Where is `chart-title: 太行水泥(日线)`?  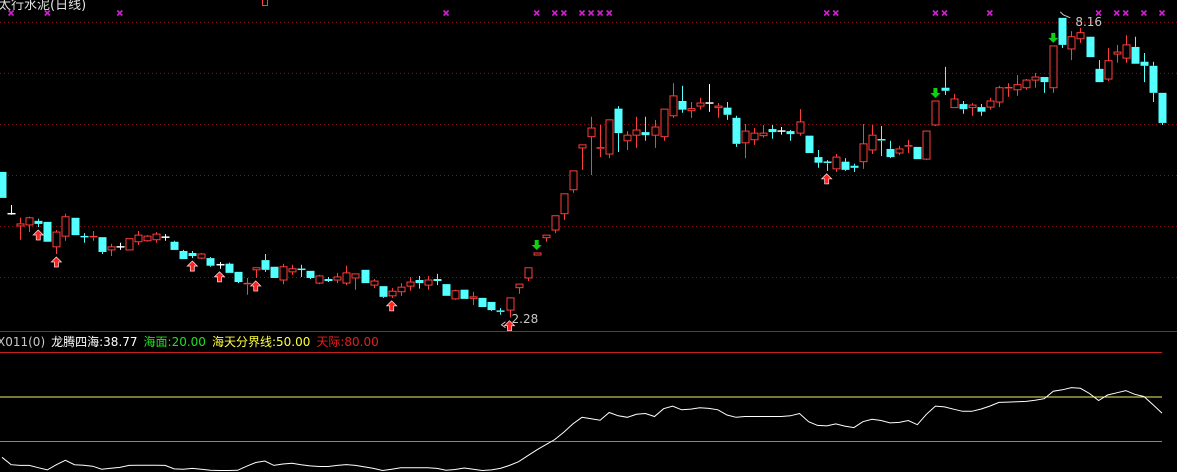 chart-title: 太行水泥(日线) is located at coordinates (43, 6).